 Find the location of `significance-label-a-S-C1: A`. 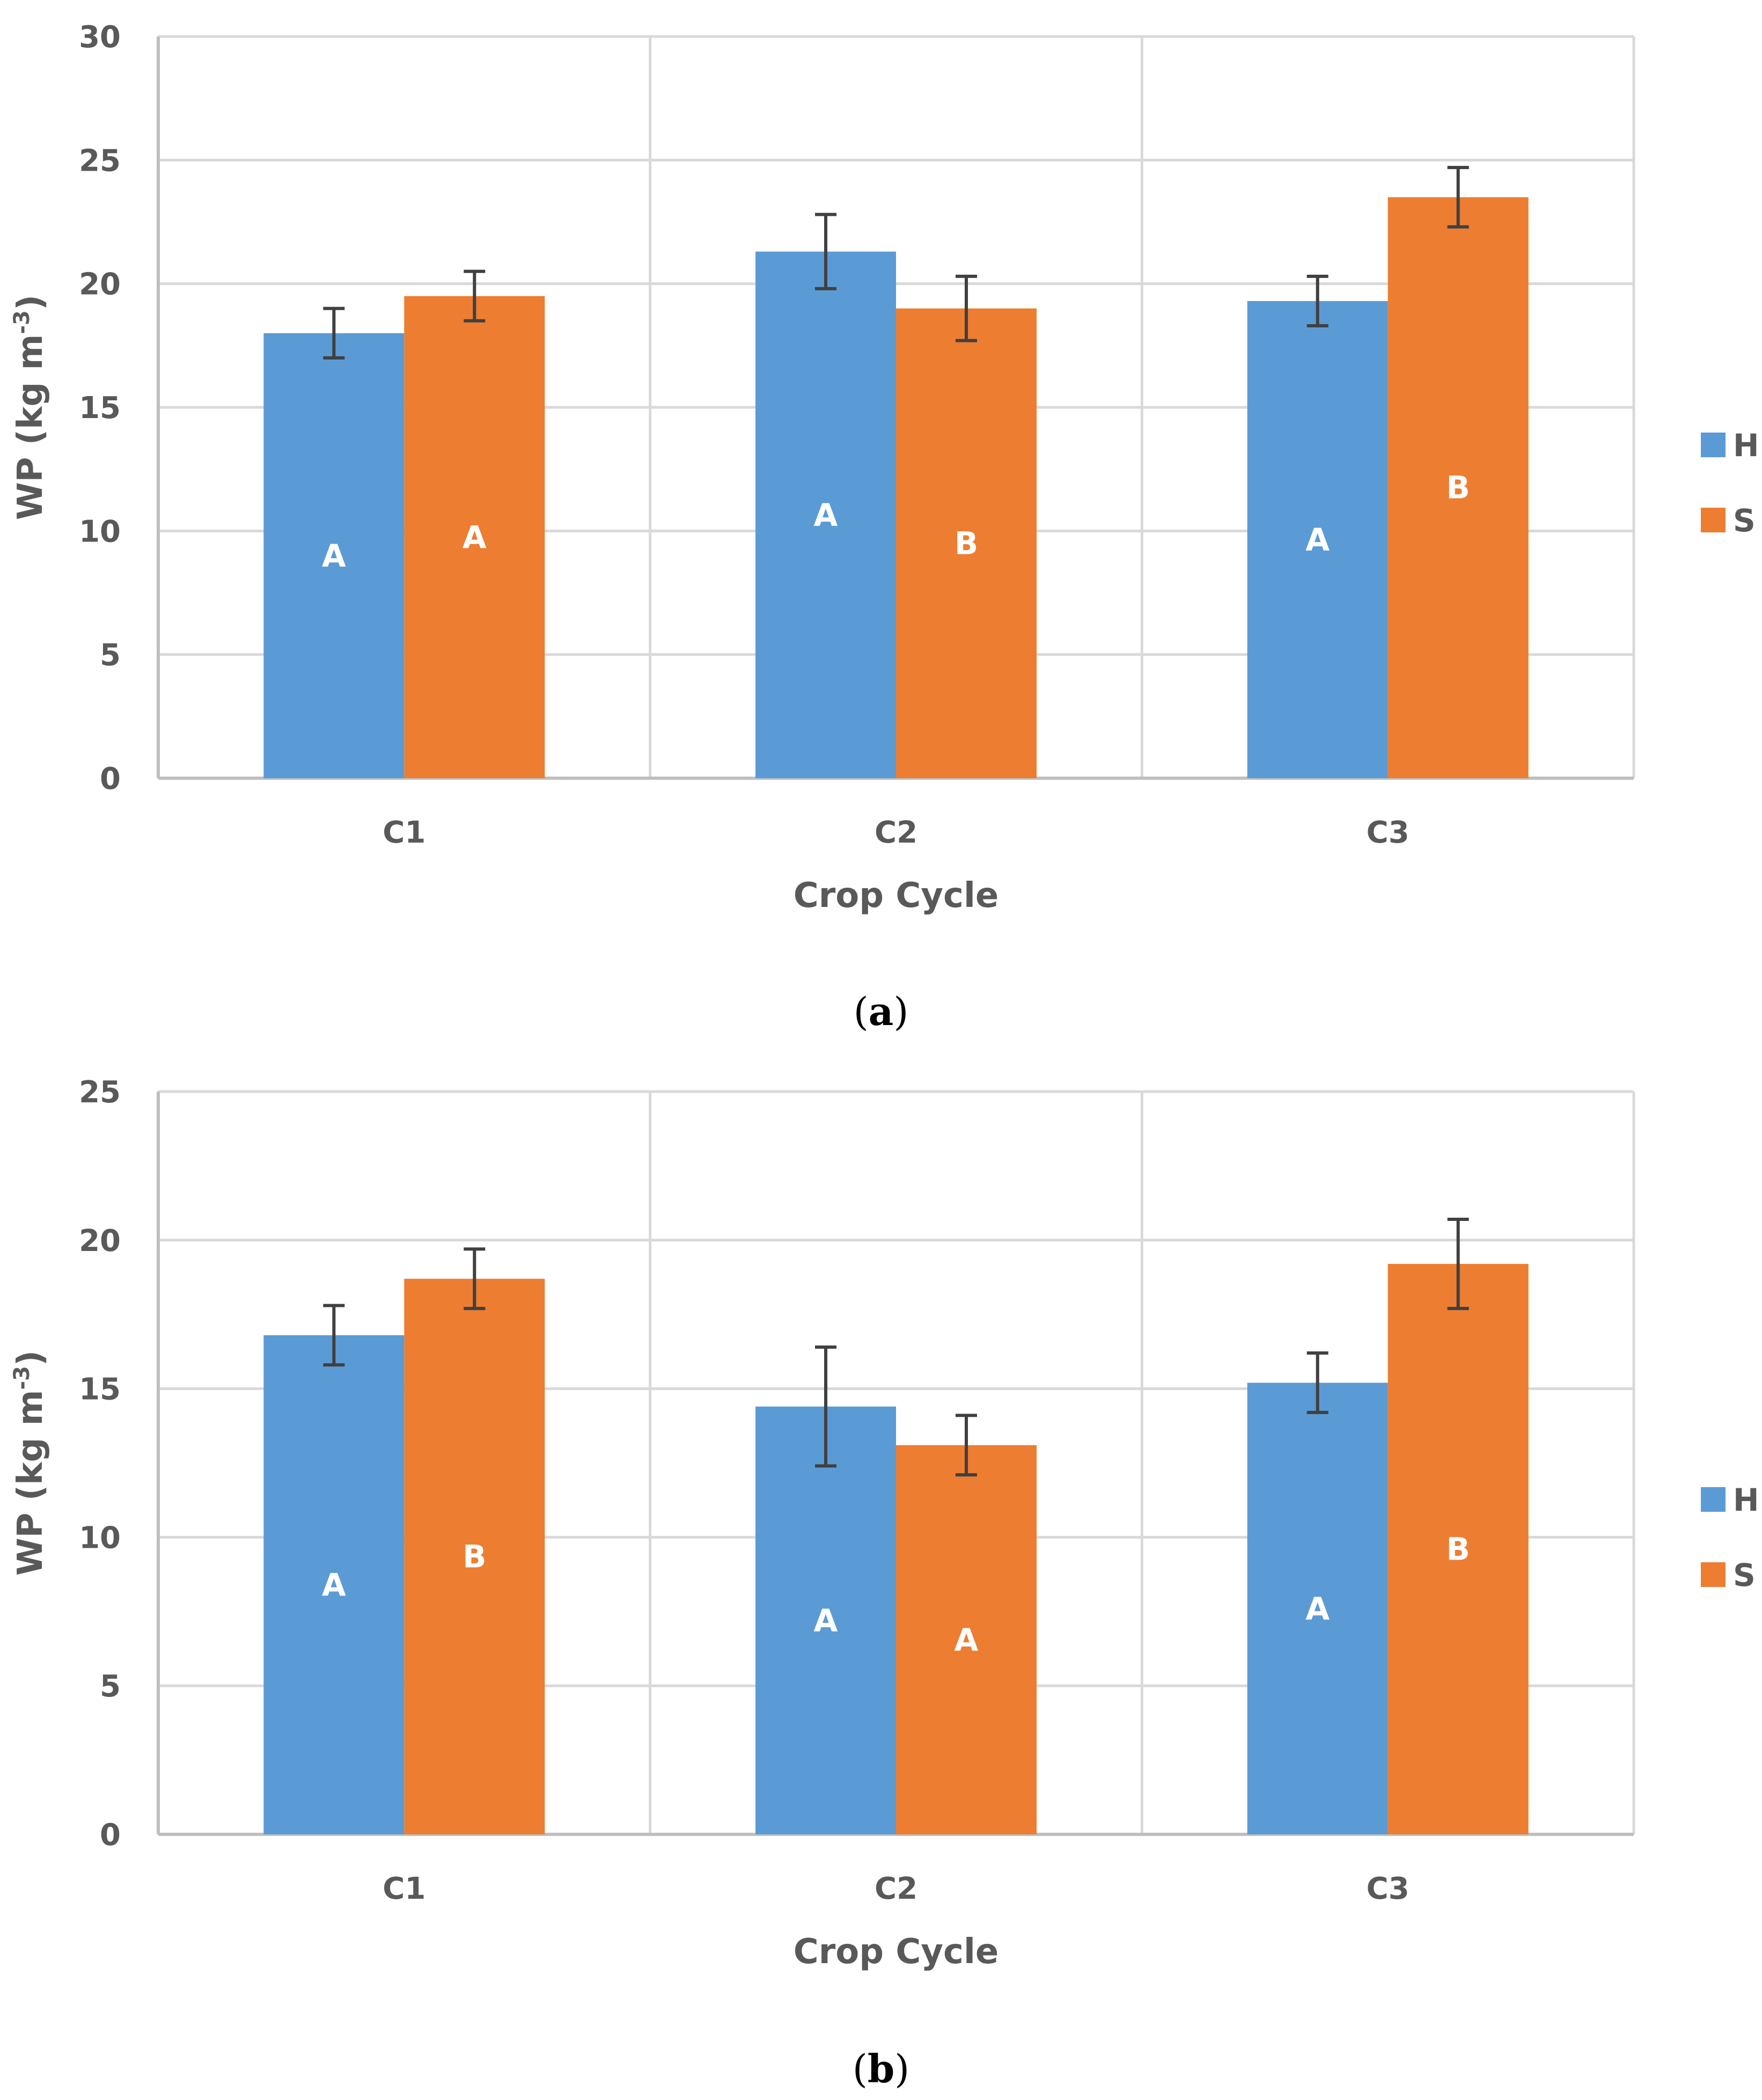

significance-label-a-S-C1: A is located at coordinates (474, 537).